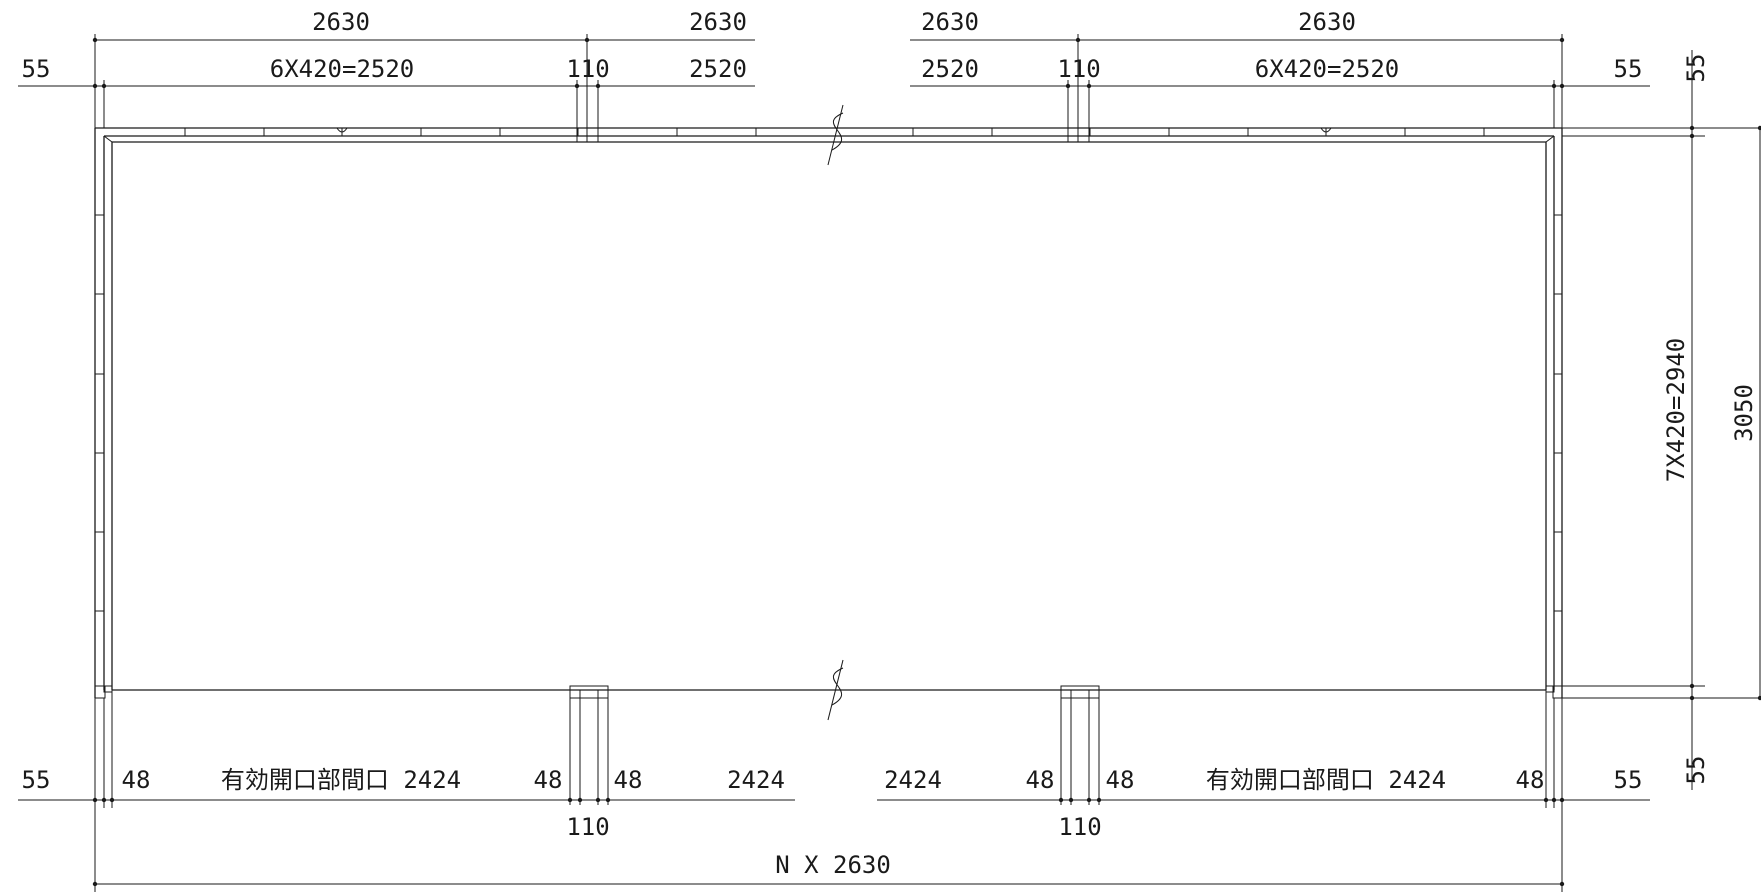  I want to click on dim-top-left-edge: 55, so click(36, 69).